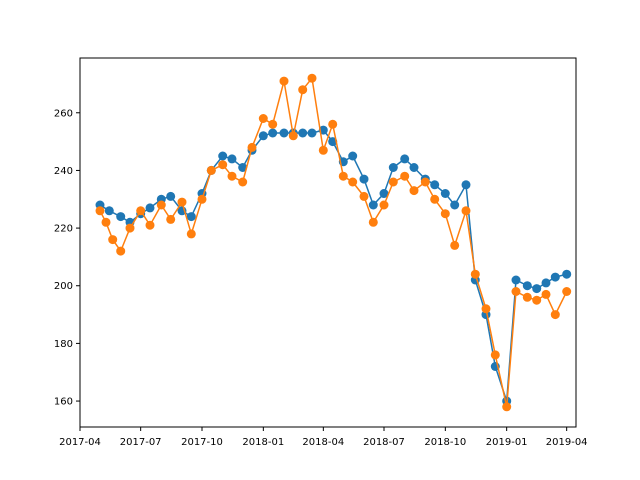  What do you see at coordinates (507, 442) in the screenshot?
I see `x-tick-label: 2019-01` at bounding box center [507, 442].